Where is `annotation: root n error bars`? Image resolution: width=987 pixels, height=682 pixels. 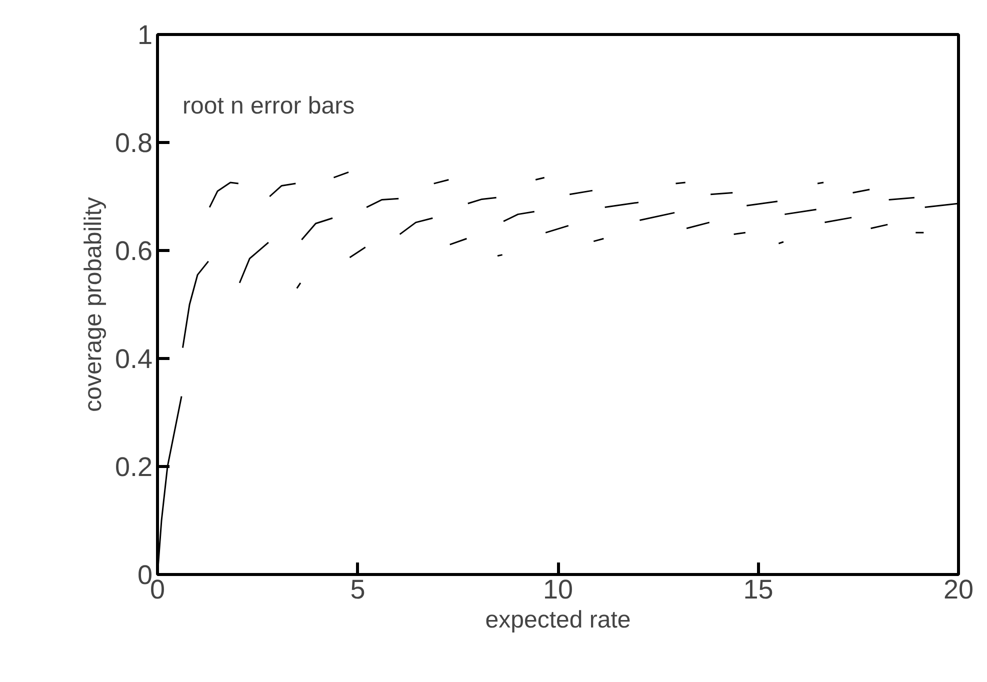 annotation: root n error bars is located at coordinates (268, 106).